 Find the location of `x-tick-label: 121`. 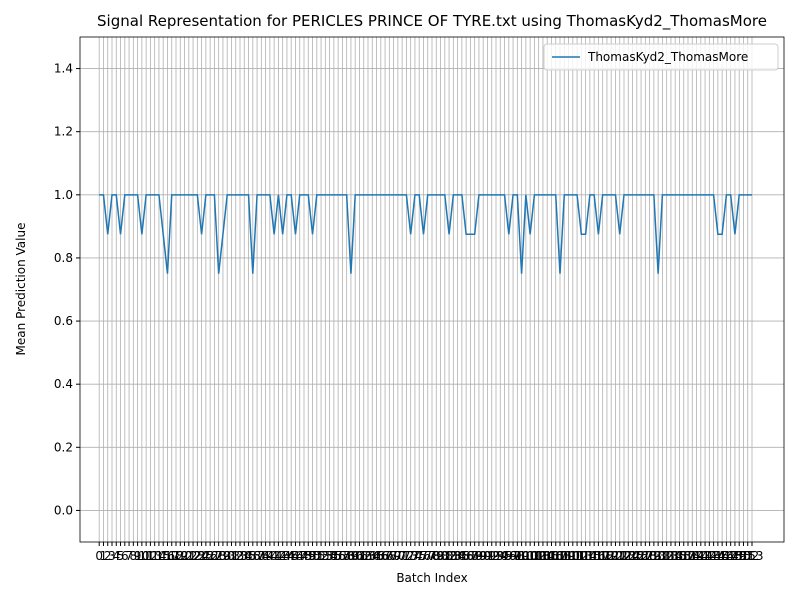

x-tick-label: 121 is located at coordinates (615, 556).